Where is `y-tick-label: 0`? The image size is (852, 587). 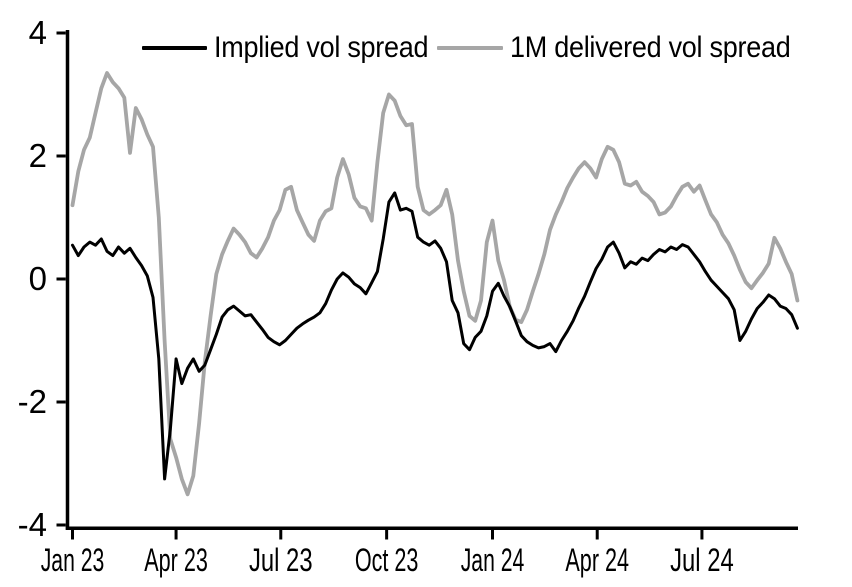
y-tick-label: 0 is located at coordinates (38, 278).